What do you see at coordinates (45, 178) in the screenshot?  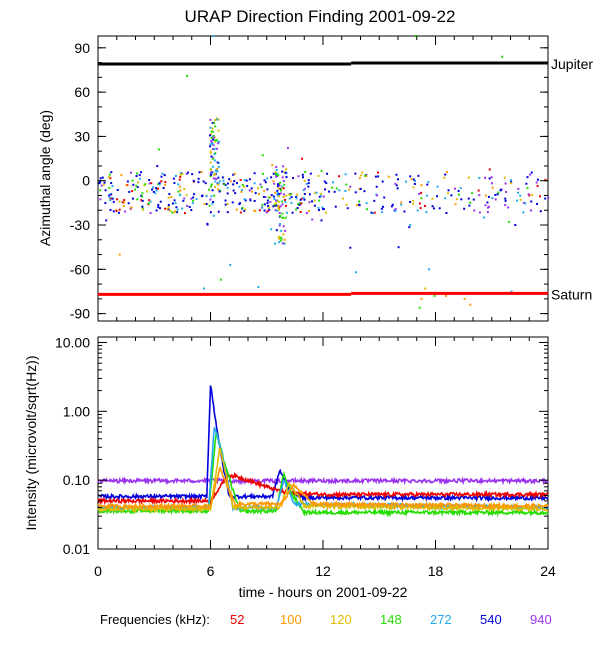 I see `azimuth-y-label: Azimuthal angle (deg)` at bounding box center [45, 178].